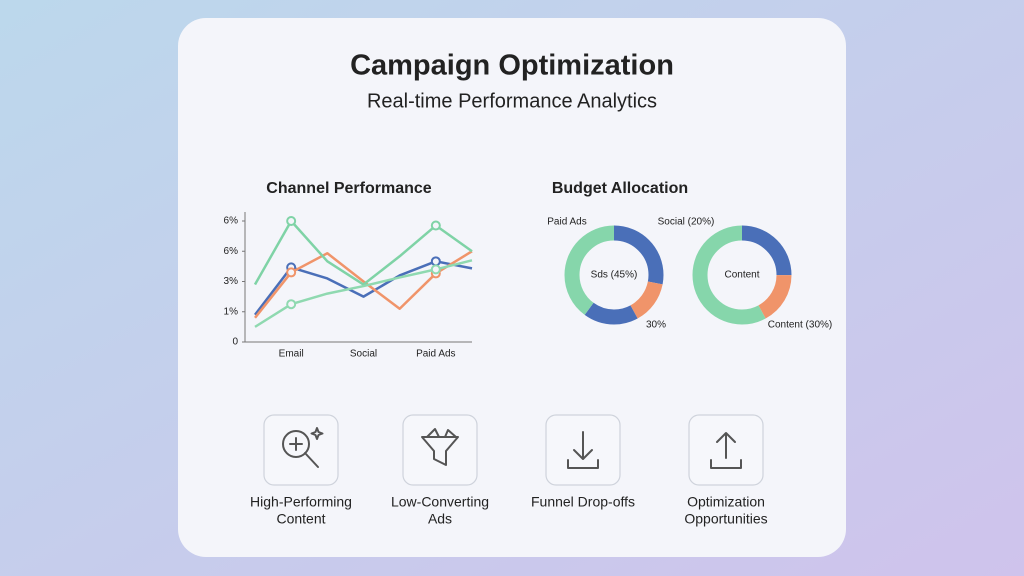 This screenshot has width=1024, height=576. What do you see at coordinates (726, 502) in the screenshot?
I see `card-label: Optimization` at bounding box center [726, 502].